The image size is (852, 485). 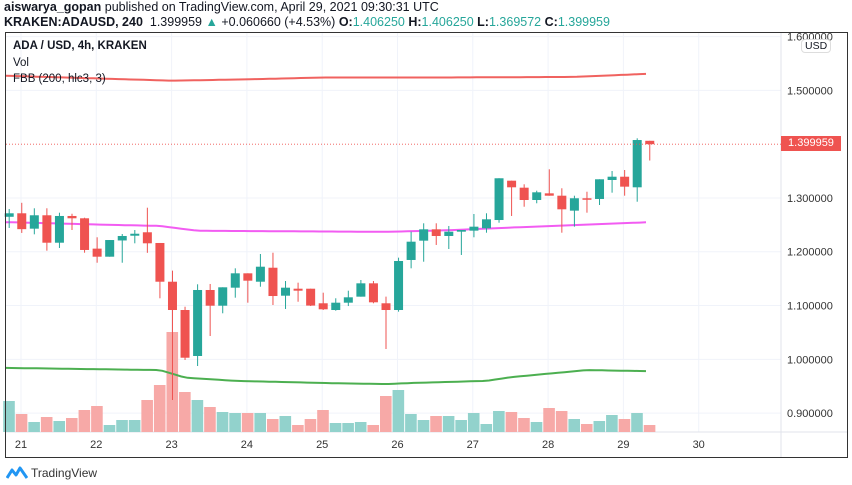 I want to click on basis-line, so click(x=326, y=227).